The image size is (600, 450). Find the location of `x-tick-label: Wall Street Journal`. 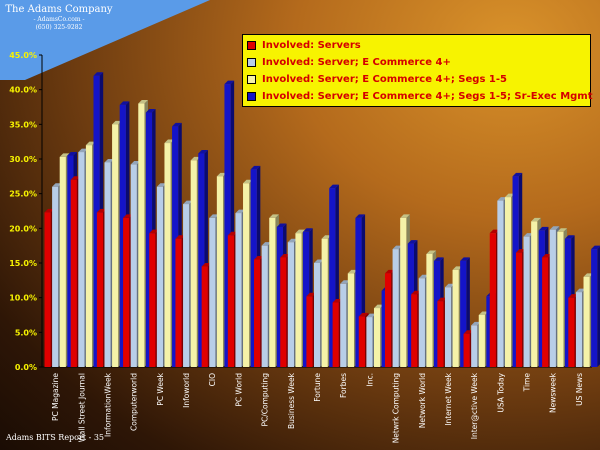

x-tick-label: Wall Street Journal is located at coordinates (81, 407).